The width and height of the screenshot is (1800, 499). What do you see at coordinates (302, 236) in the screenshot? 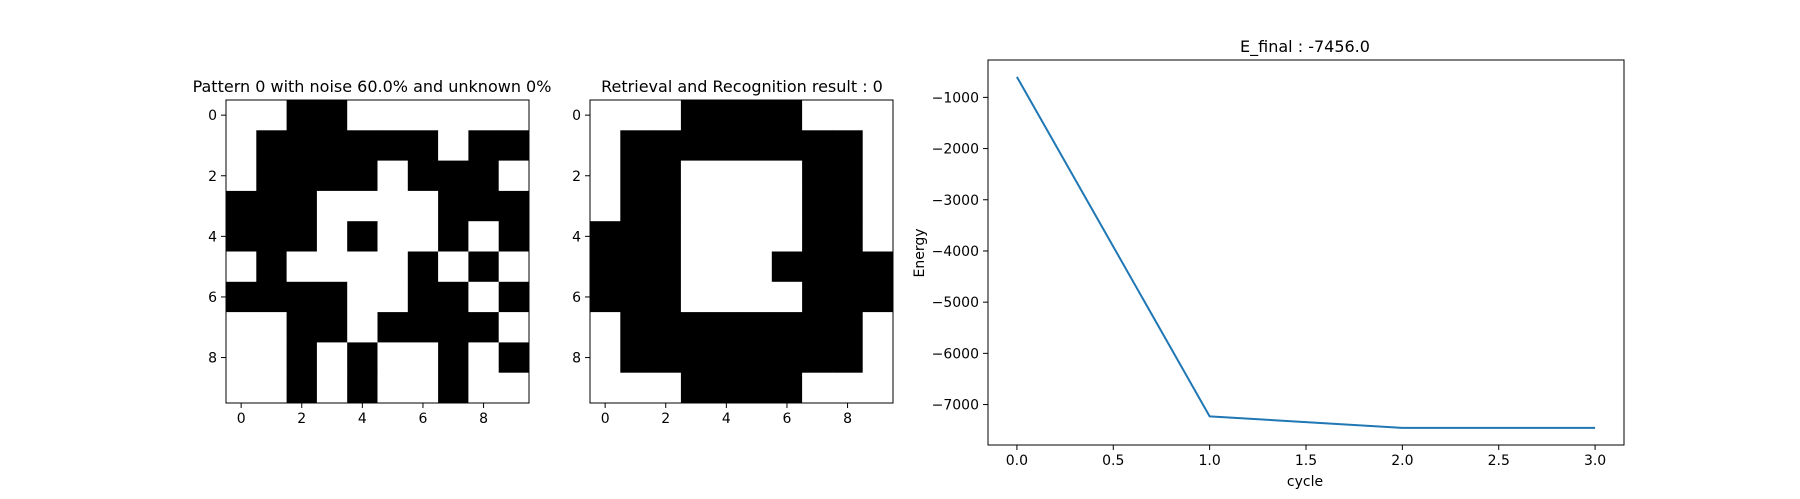
I see `cell-r4-c2` at bounding box center [302, 236].